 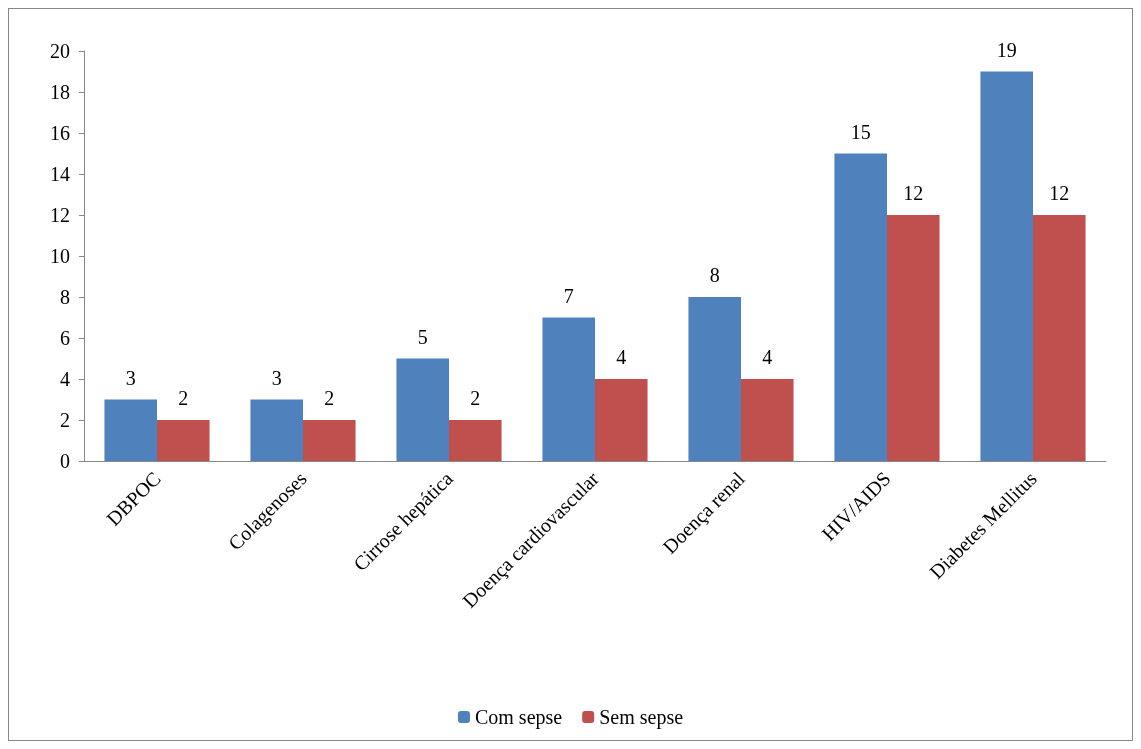 I want to click on y-tick-label: 10, so click(x=60, y=256).